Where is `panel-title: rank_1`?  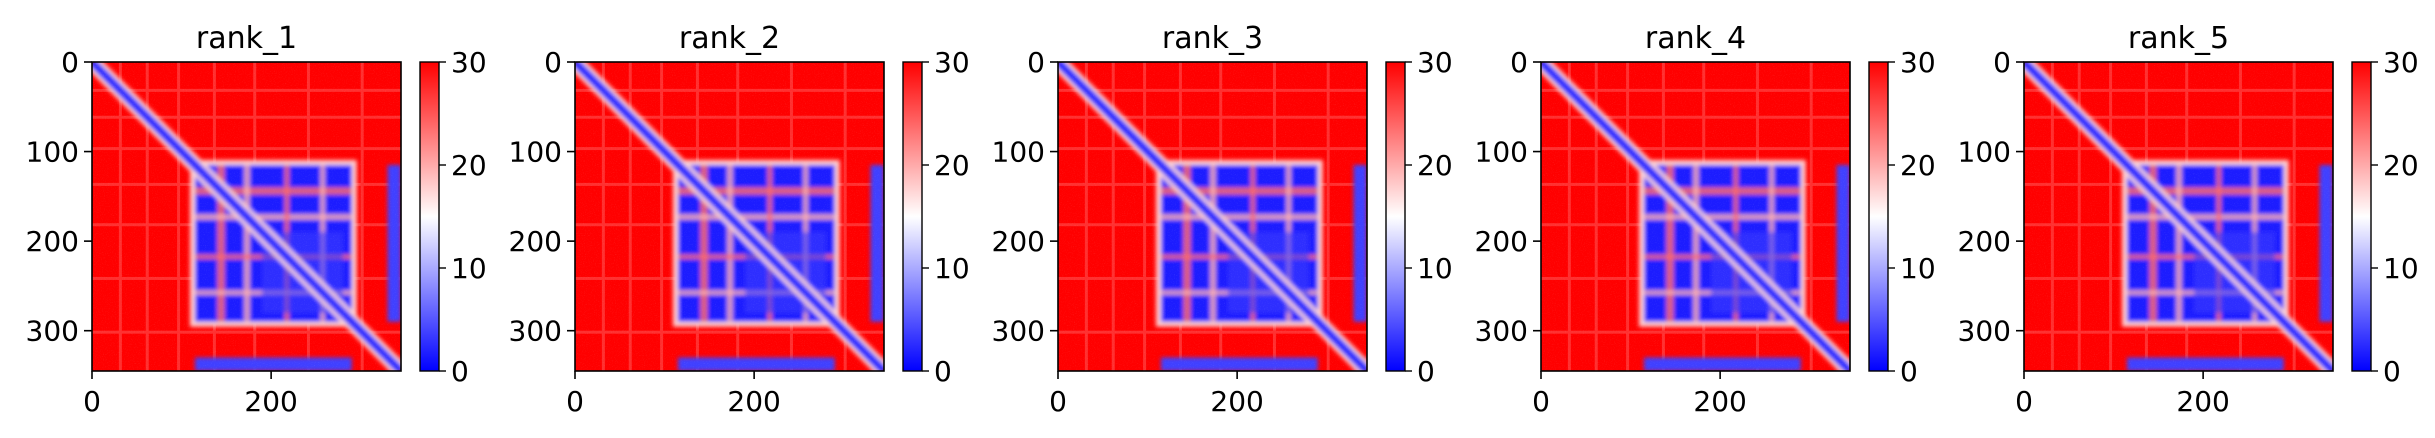
panel-title: rank_1 is located at coordinates (246, 38).